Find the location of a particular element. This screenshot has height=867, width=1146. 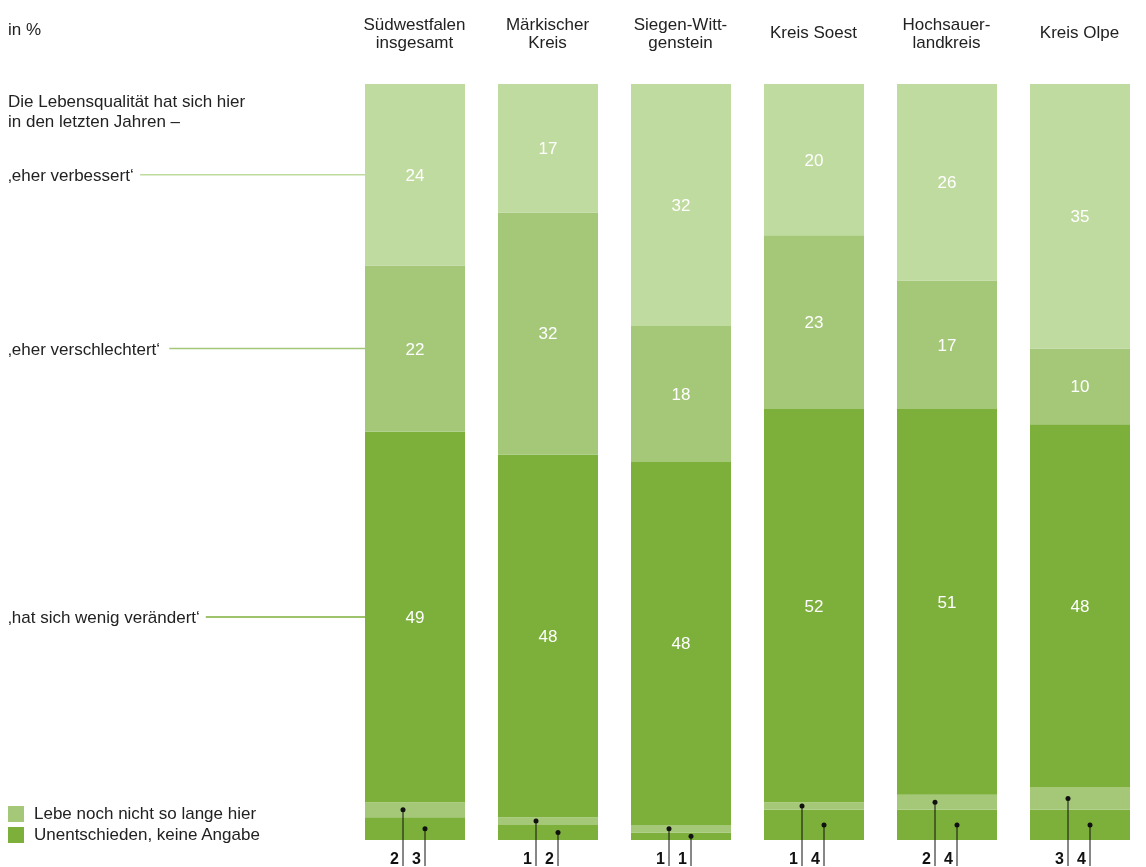

text: in % is located at coordinates (25, 30).